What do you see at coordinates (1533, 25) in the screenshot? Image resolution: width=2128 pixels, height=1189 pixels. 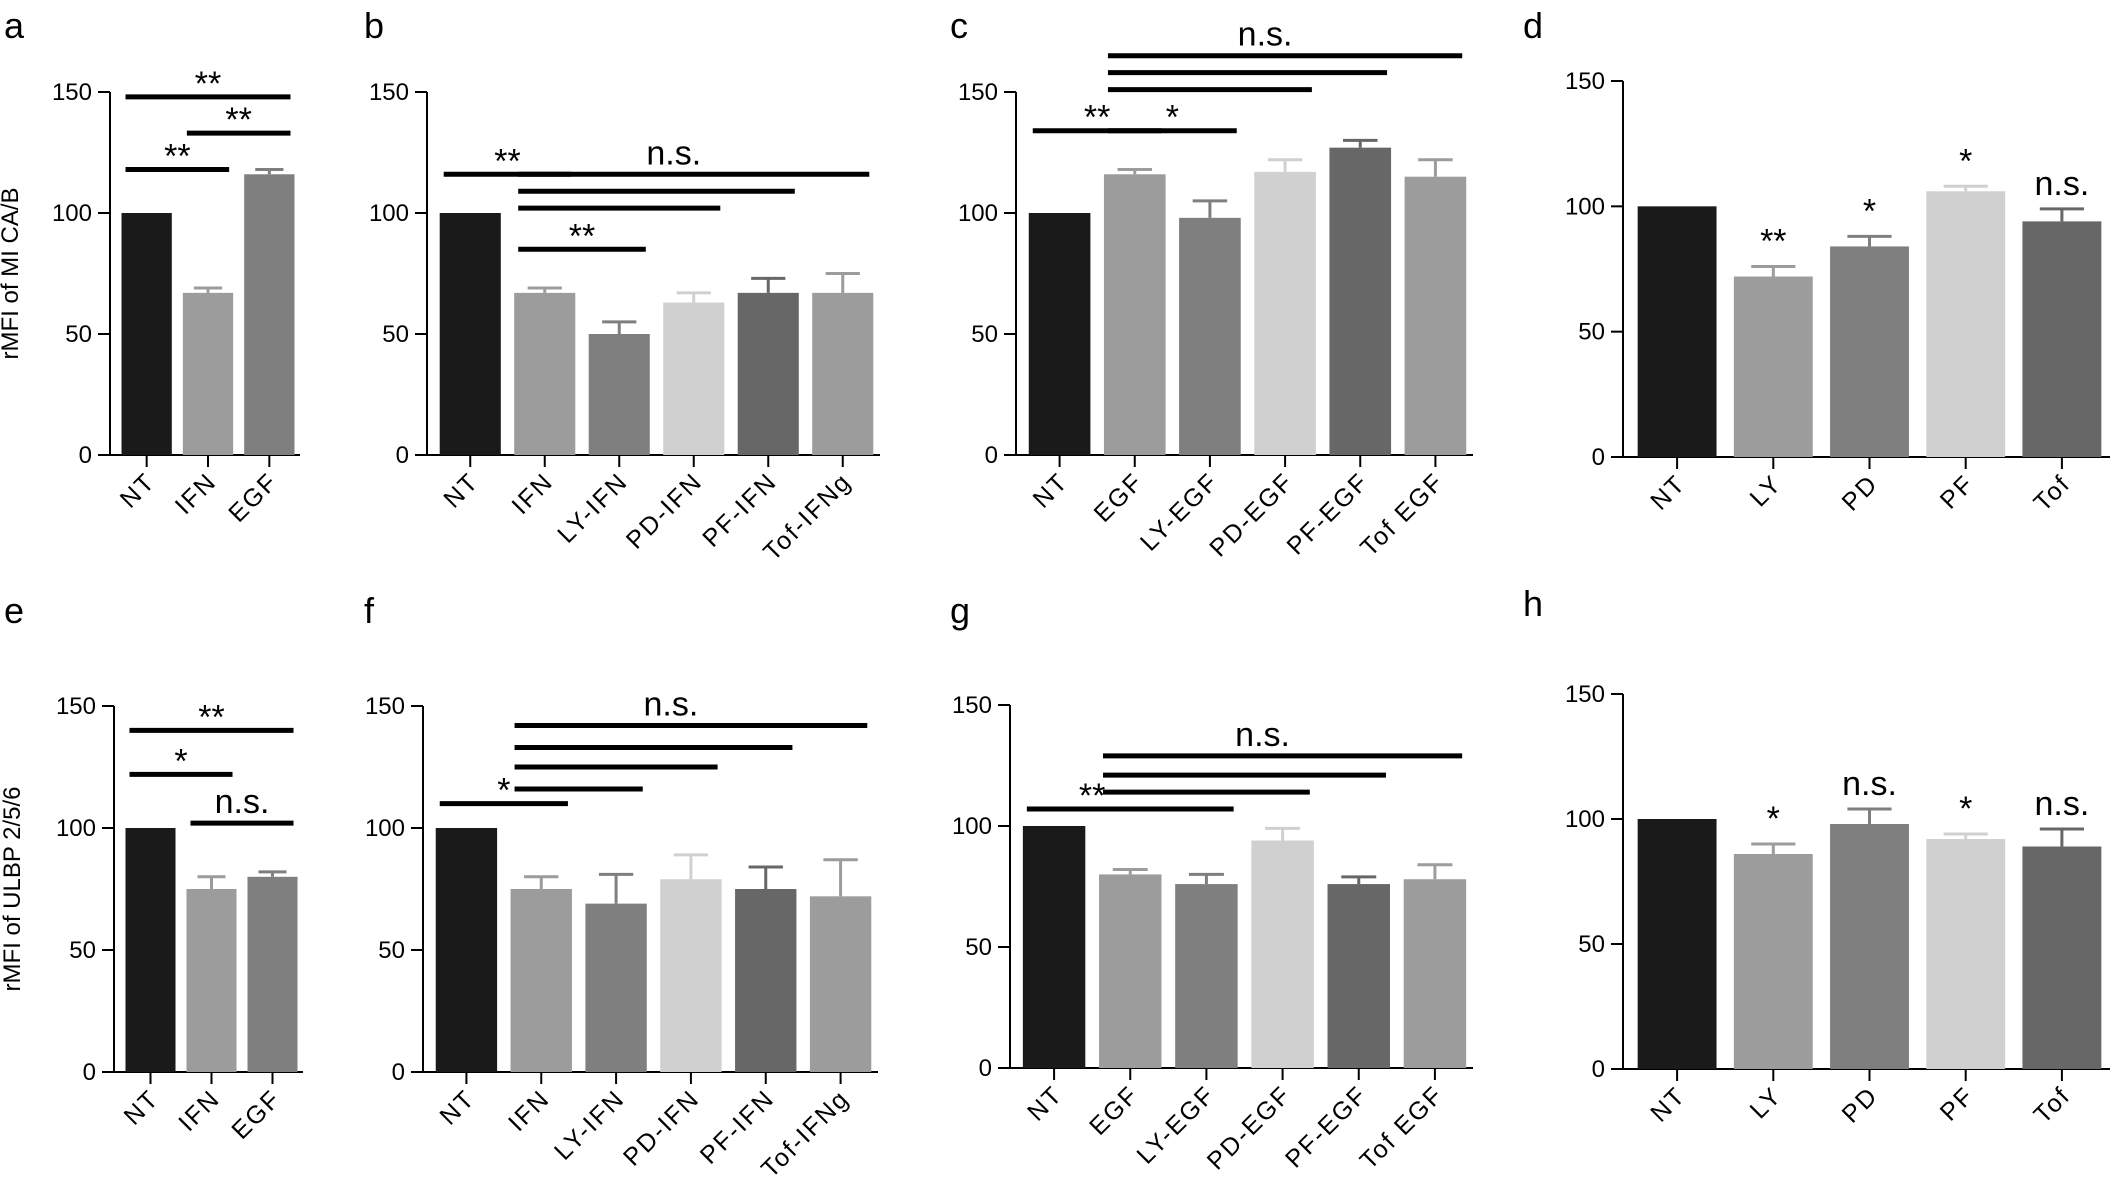 I see `panel-label: d` at bounding box center [1533, 25].